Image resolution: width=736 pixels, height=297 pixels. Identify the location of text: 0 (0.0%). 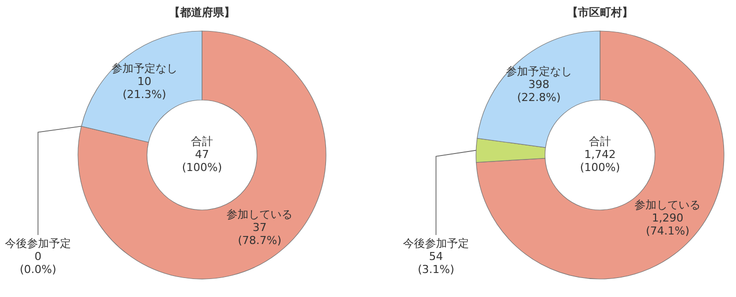
(38, 263).